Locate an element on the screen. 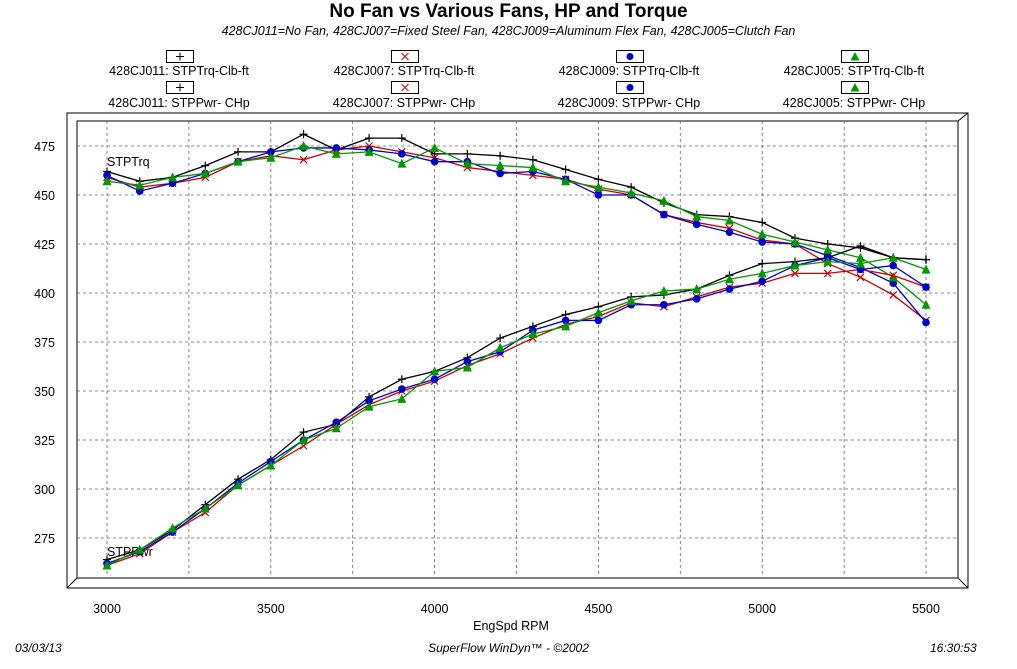 The width and height of the screenshot is (1017, 669). y-tick-label: 300 is located at coordinates (44, 490).